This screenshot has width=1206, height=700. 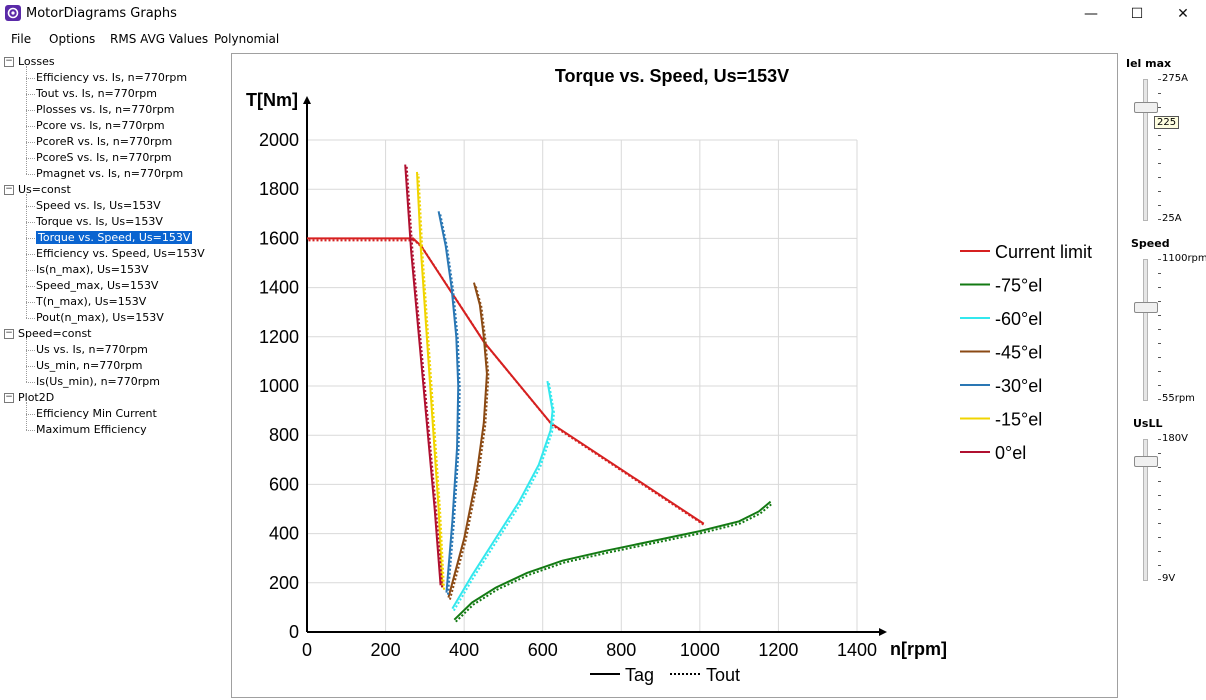 I want to click on tree-group: Losses, so click(x=36, y=61).